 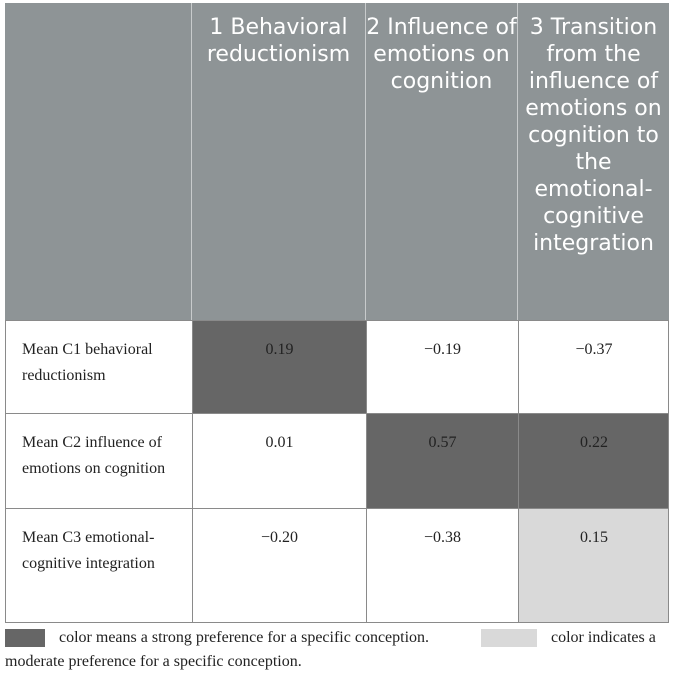 What do you see at coordinates (98, 366) in the screenshot?
I see `row-label-c1: Mean C1 behavioral reductionism` at bounding box center [98, 366].